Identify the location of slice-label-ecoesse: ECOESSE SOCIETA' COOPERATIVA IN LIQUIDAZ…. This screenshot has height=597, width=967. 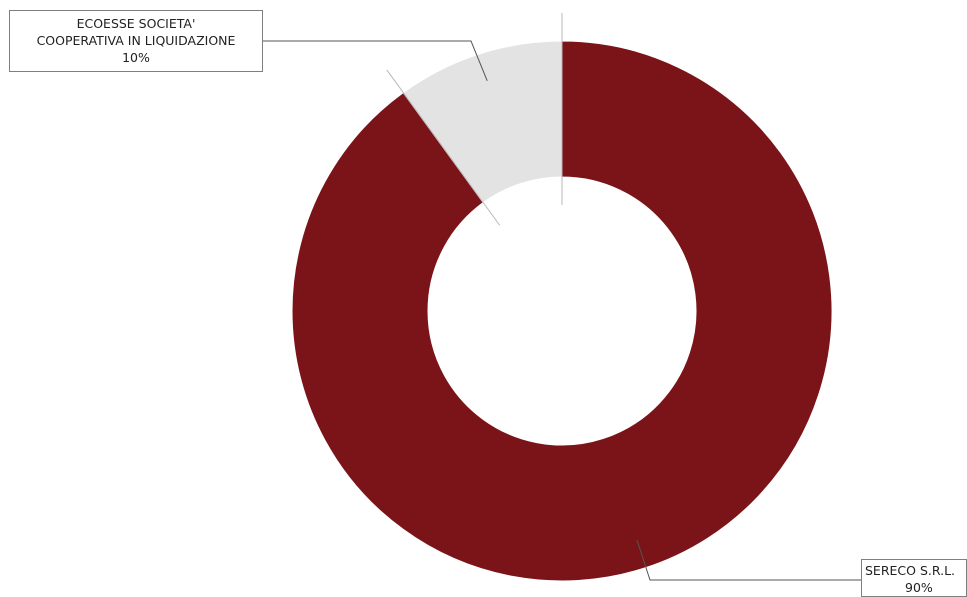
(136, 41).